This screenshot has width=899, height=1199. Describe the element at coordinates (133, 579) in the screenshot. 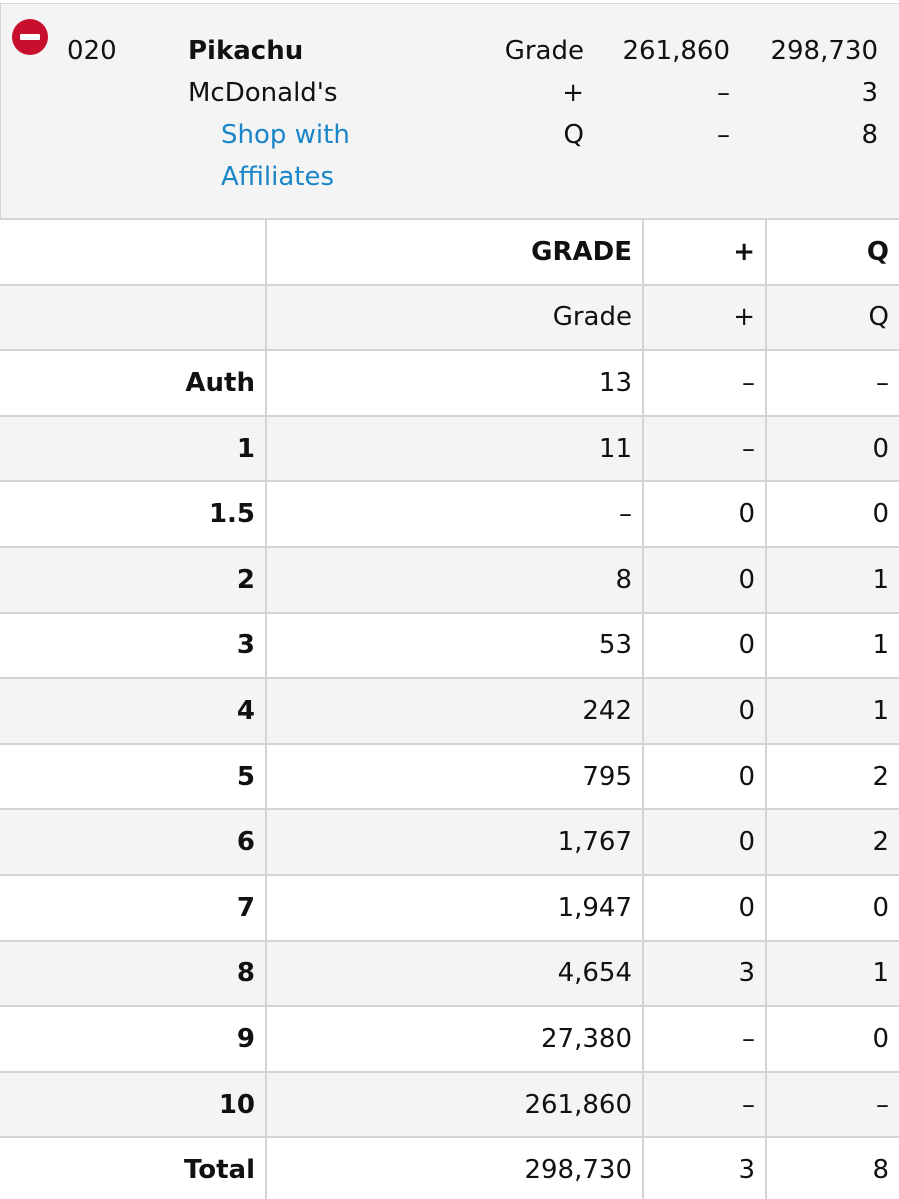

I see `row-grade-label: 2` at that location.